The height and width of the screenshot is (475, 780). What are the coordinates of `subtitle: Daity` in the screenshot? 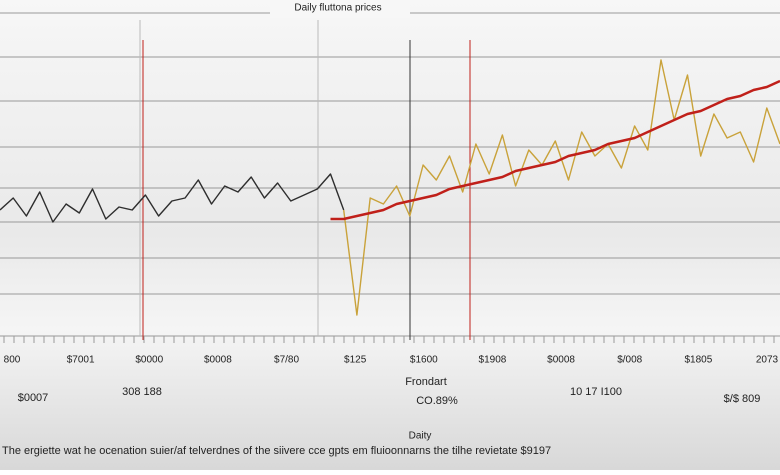 It's located at (420, 436).